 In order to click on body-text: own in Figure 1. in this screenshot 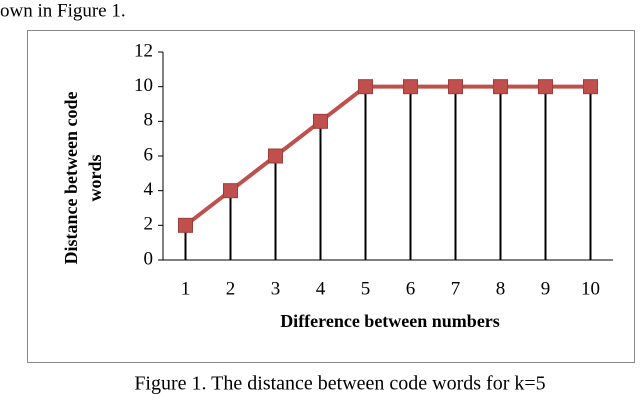, I will do `click(63, 10)`.